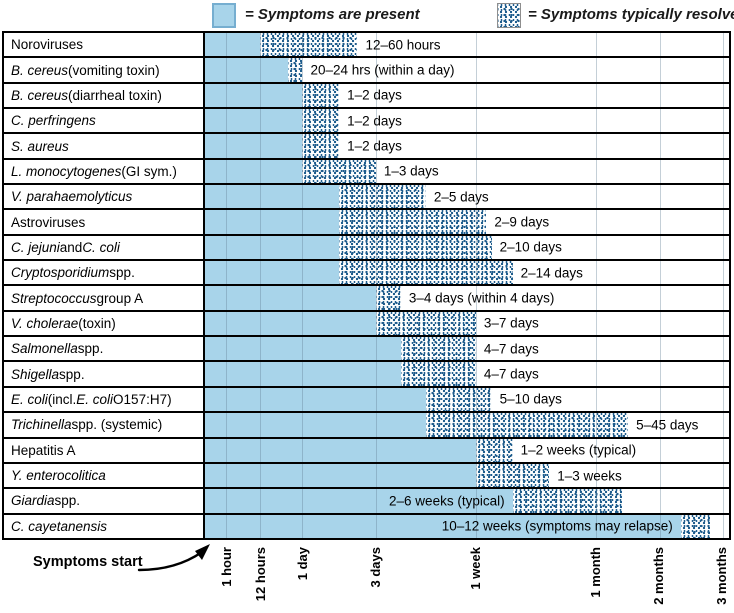  What do you see at coordinates (467, 70) in the screenshot?
I see `row-plot: 20–24 hrs (within a day)` at bounding box center [467, 70].